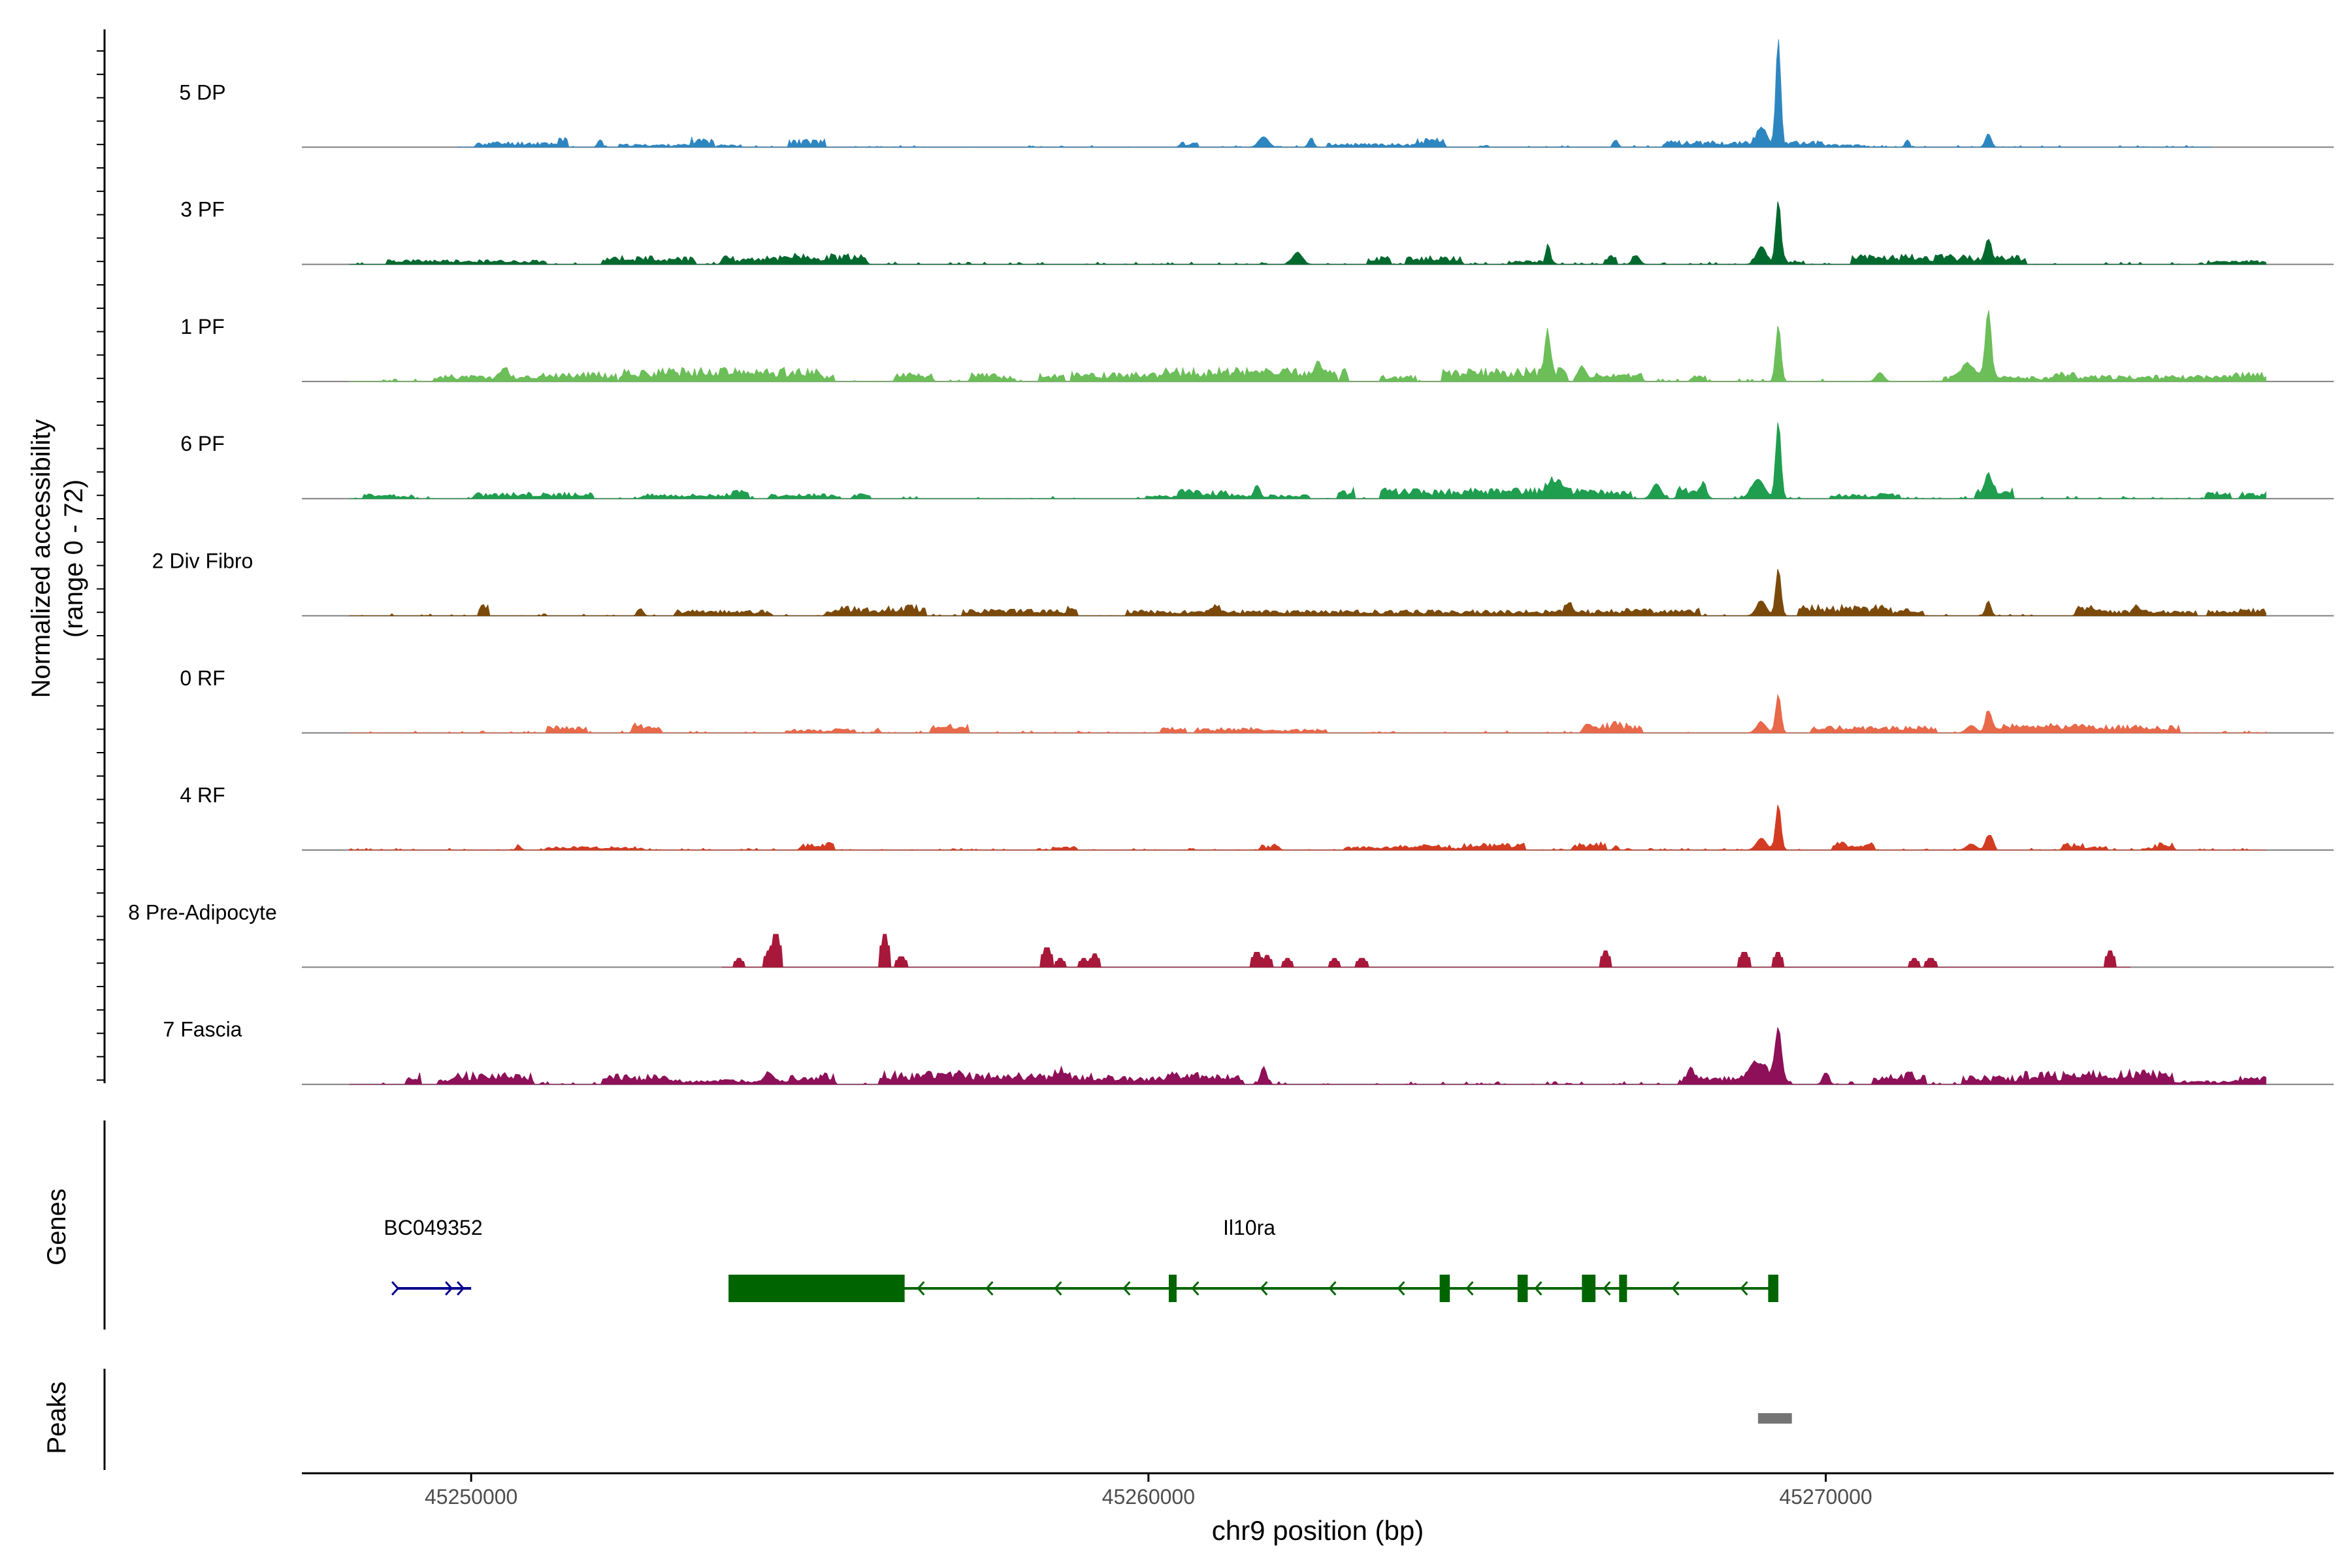 Image resolution: width=2352 pixels, height=1568 pixels. I want to click on track-0-rf: 0 RF, so click(1257, 700).